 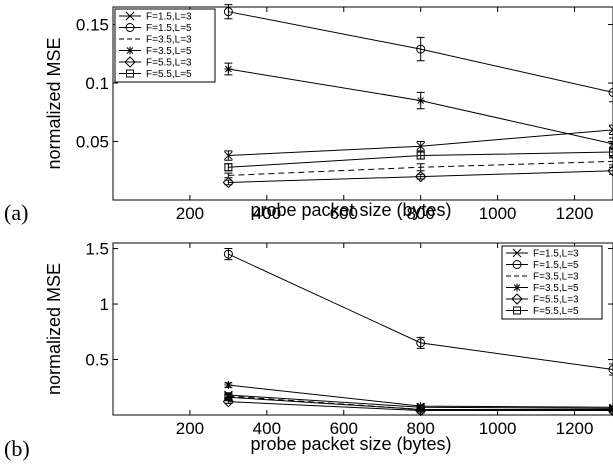 I want to click on series-F=1.5,L=3, so click(x=418, y=142).